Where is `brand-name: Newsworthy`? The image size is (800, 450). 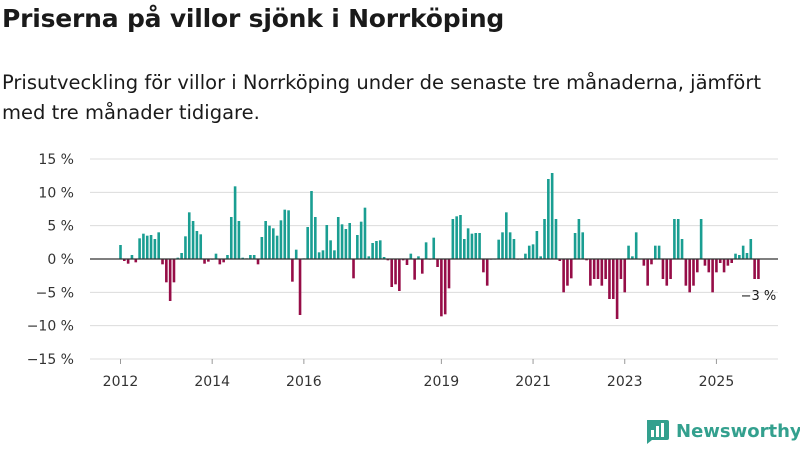 brand-name: Newsworthy is located at coordinates (738, 431).